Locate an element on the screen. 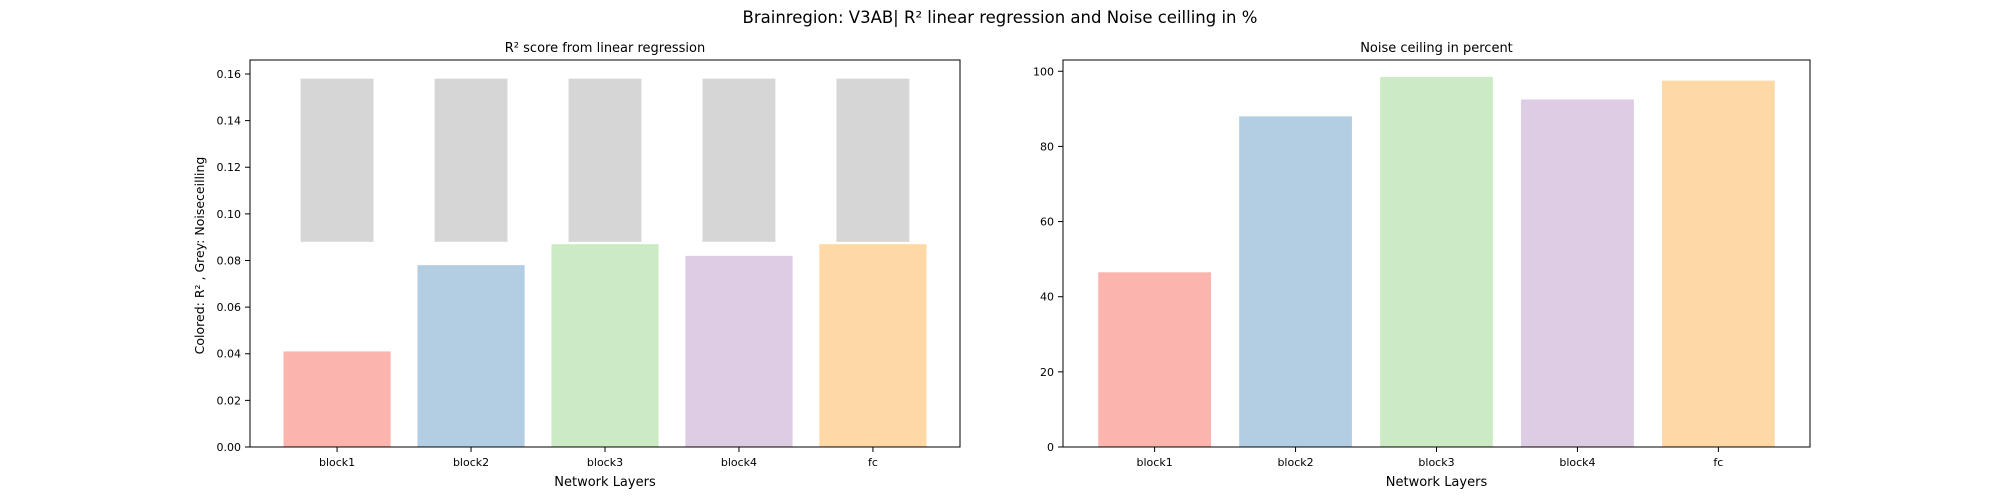 This screenshot has height=500, width=2000. y-axis-label: Colored: R² , Grey: Noiseceilling is located at coordinates (199, 256).